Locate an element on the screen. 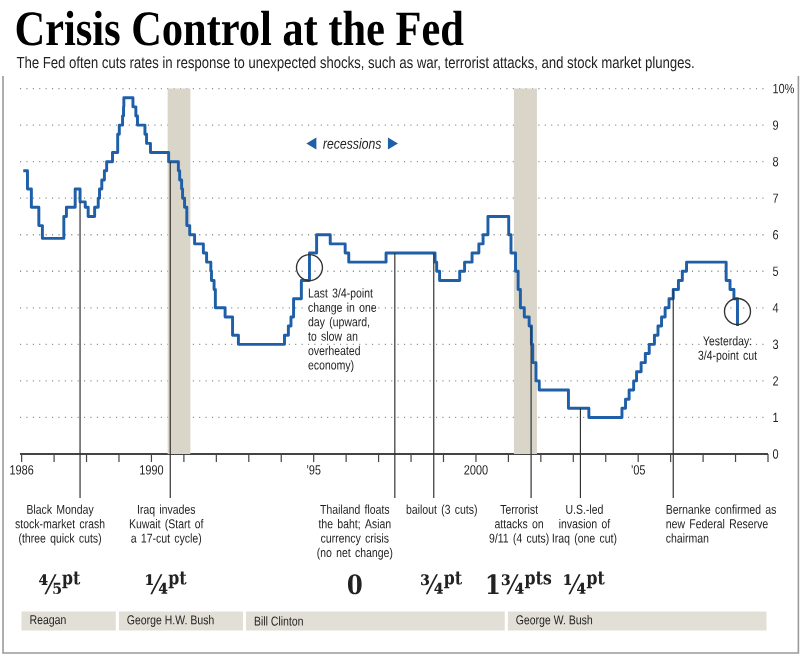 This screenshot has width=800, height=656. chart-subtitle: The Fed often cuts rates in response to unexpected shocks, such as war, terrorist attacks, and stock market plunges. is located at coordinates (355, 64).